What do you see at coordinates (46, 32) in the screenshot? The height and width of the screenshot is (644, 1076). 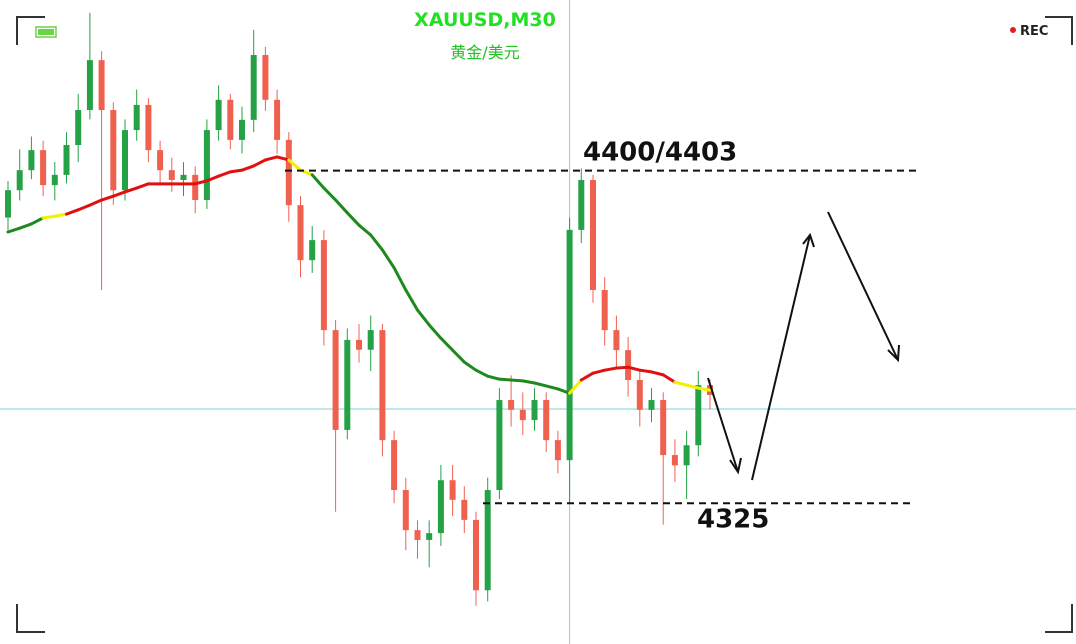 I see `battery-icon` at bounding box center [46, 32].